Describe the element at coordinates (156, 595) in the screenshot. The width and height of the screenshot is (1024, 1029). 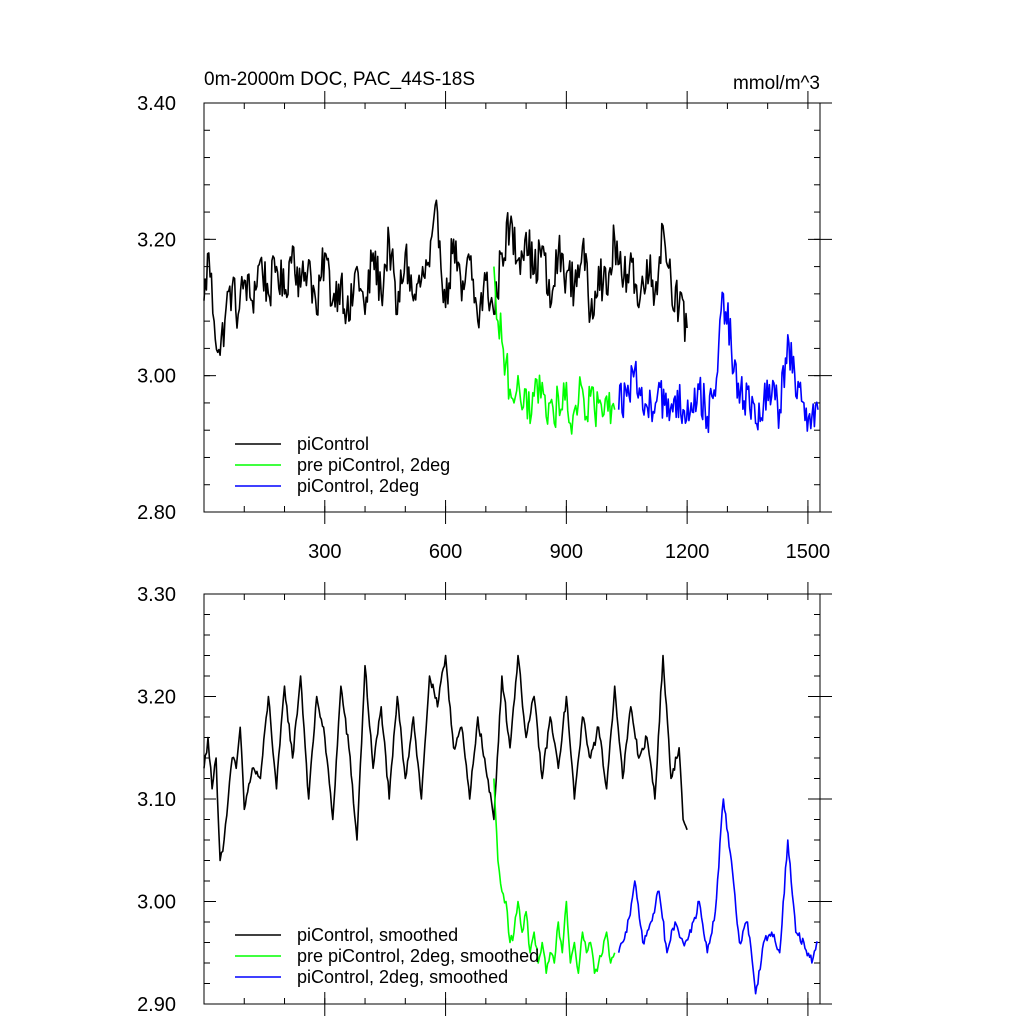
I see `y-tick-label: 3.30` at that location.